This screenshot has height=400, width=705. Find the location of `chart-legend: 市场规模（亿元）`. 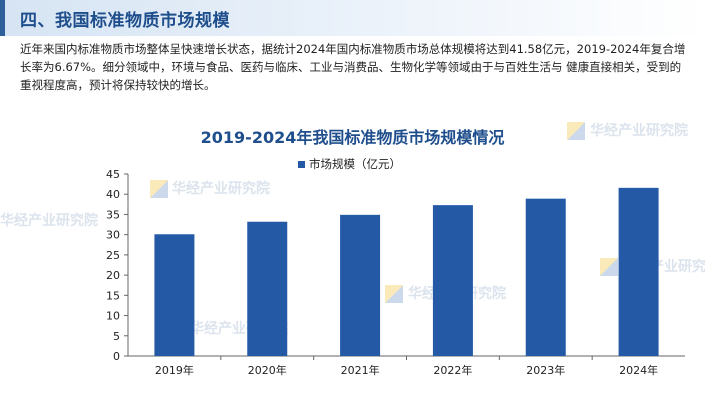

chart-legend: 市场规模（亿元） is located at coordinates (349, 164).